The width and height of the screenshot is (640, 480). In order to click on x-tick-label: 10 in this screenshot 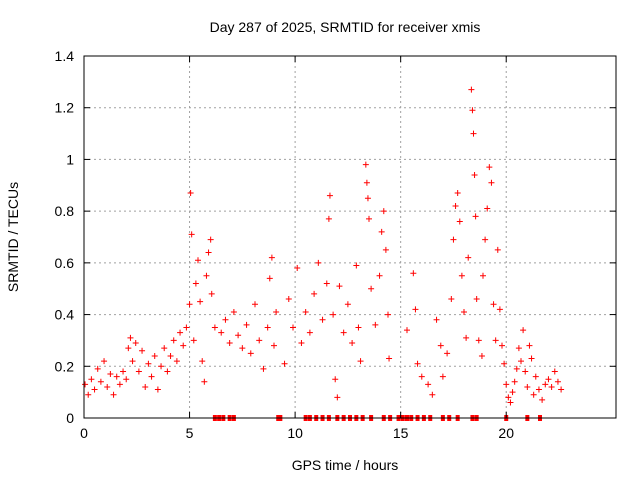, I will do `click(295, 433)`.